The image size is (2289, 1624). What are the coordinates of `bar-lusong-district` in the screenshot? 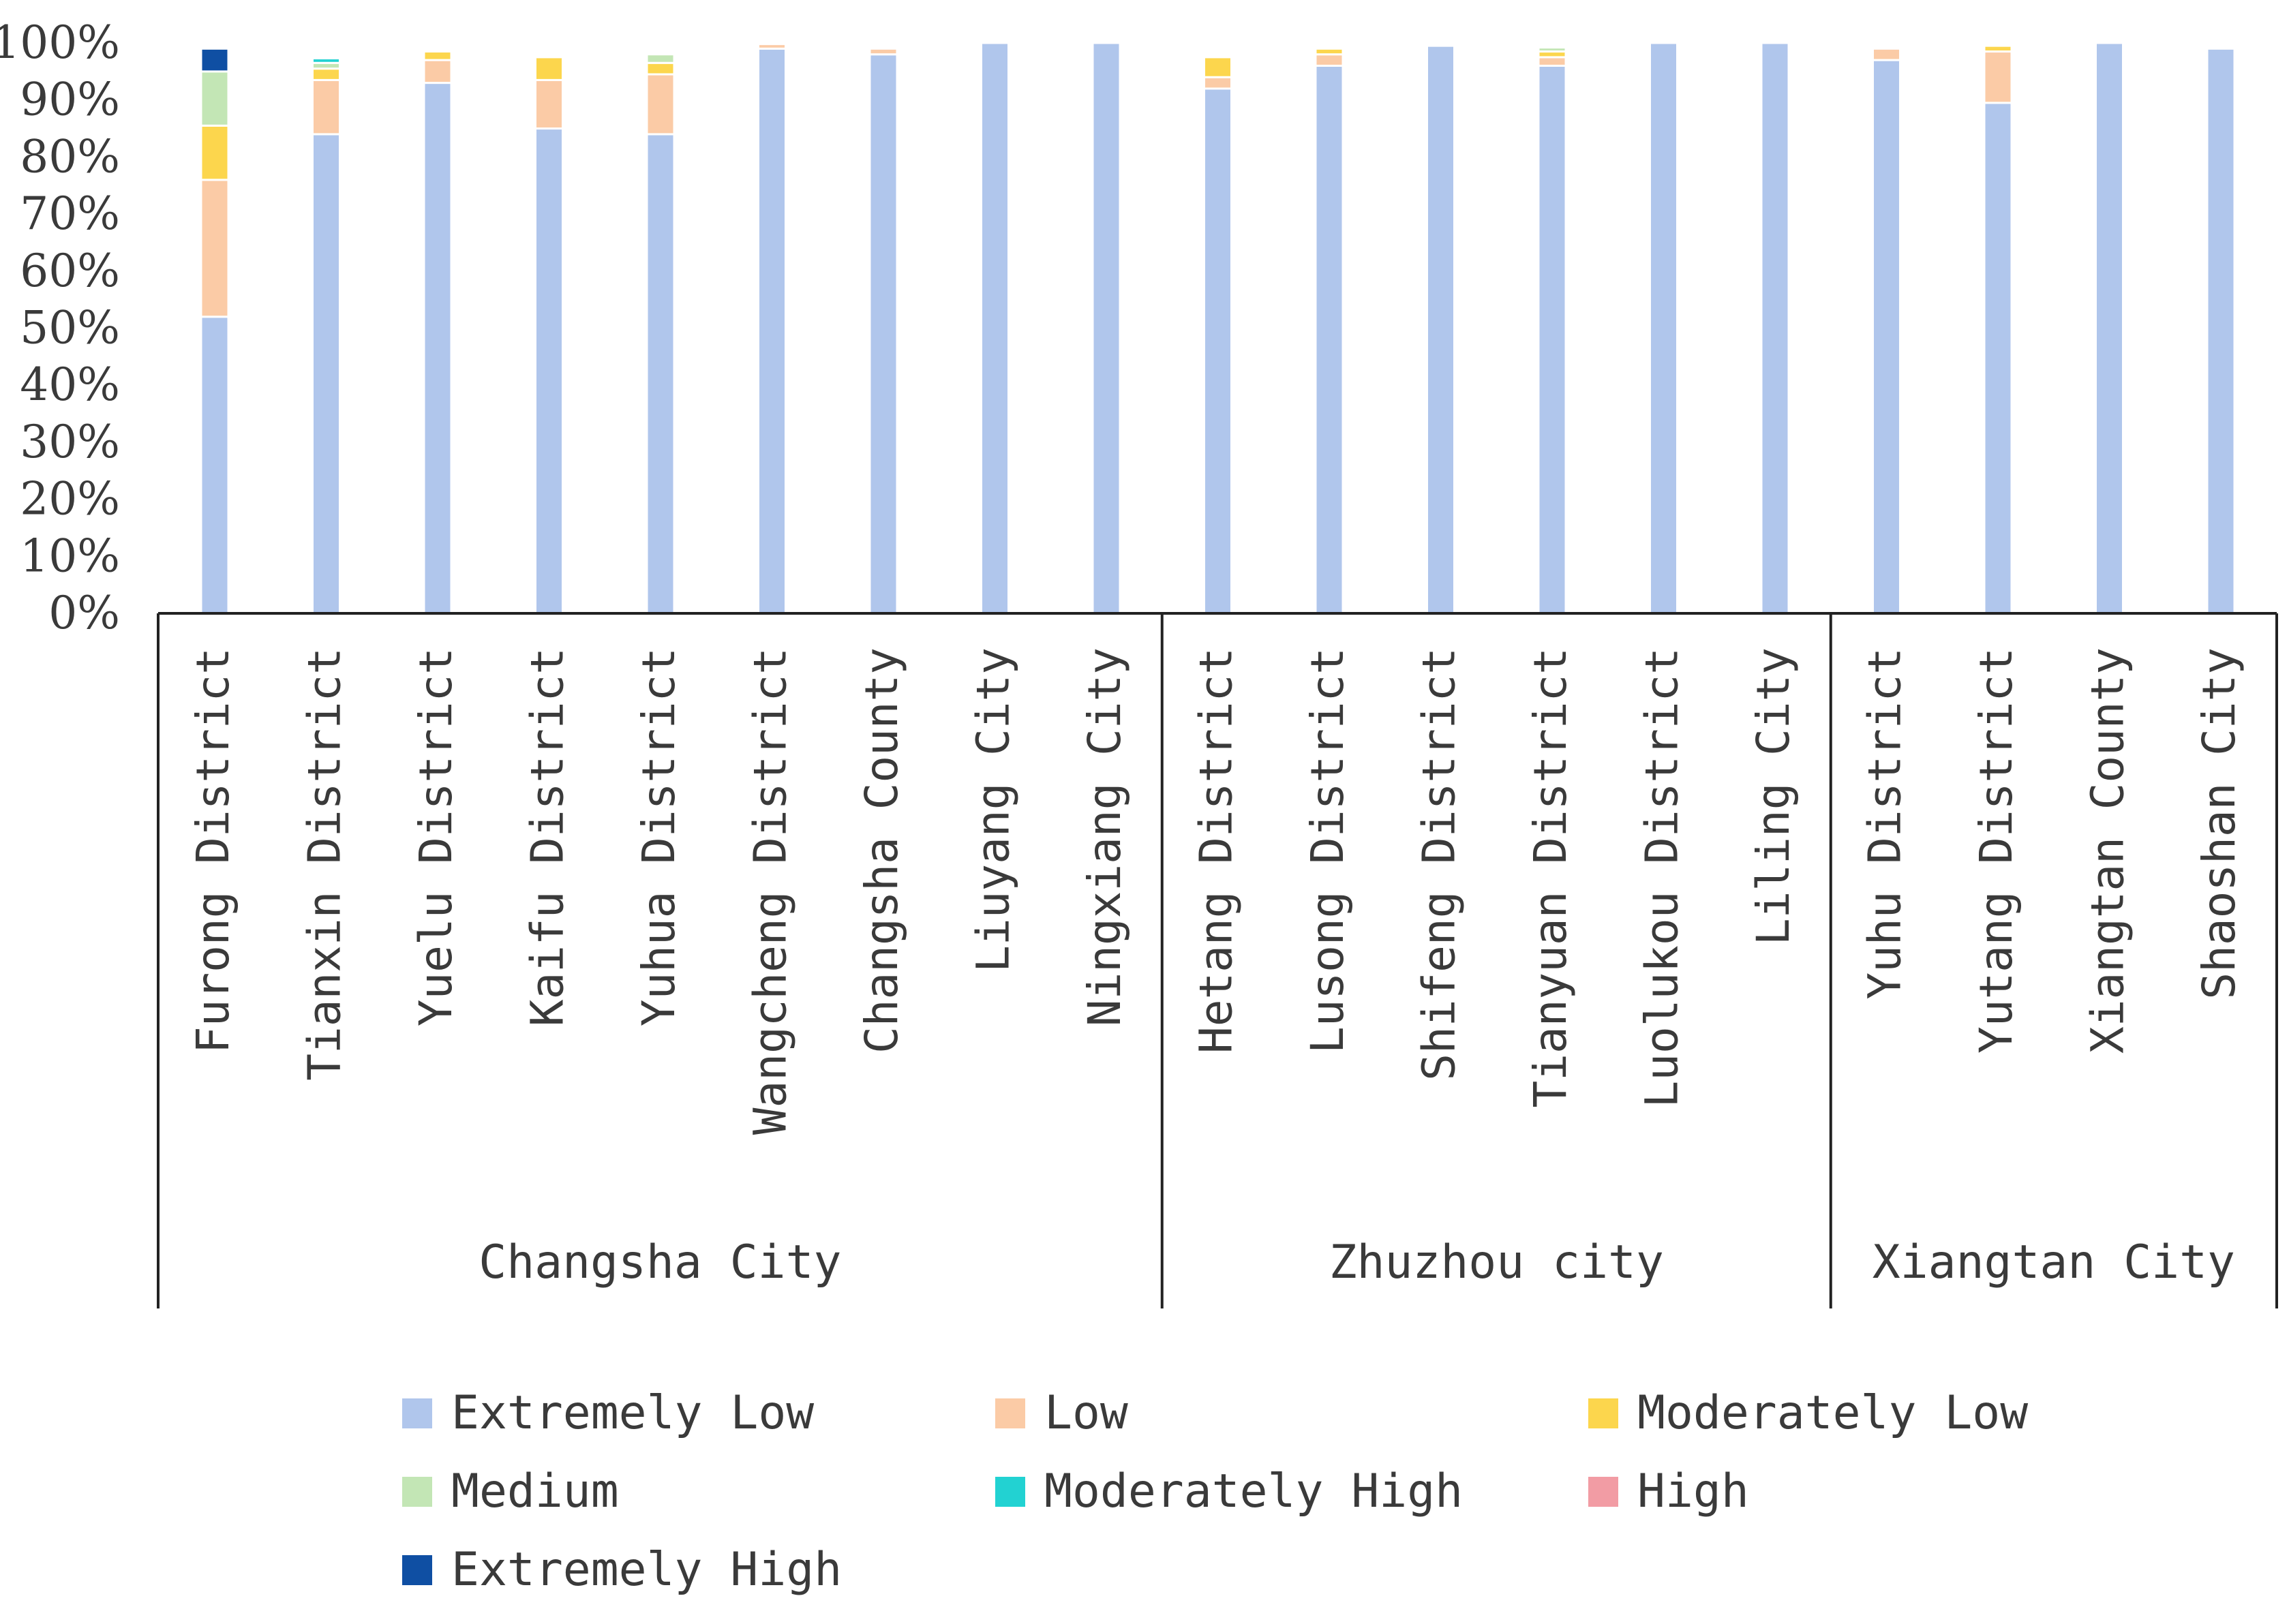 It's located at (1329, 331).